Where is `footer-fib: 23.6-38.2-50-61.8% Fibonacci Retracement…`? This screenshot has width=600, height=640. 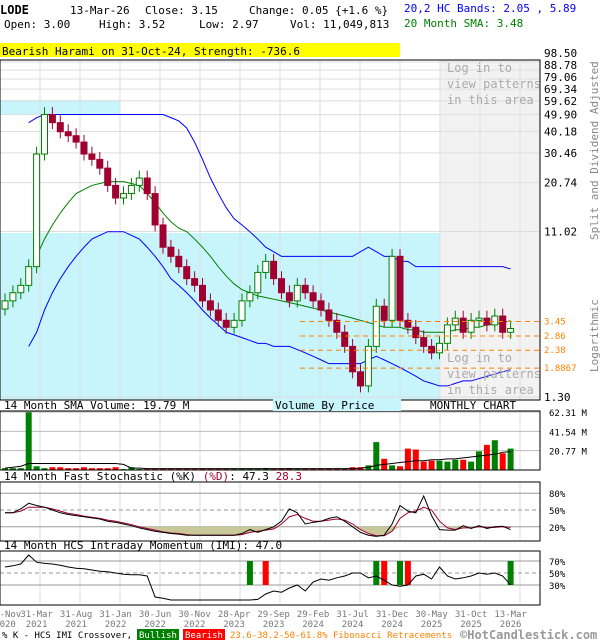 footer-fib: 23.6-38.2-50-61.8% Fibonacci Retracement… is located at coordinates (341, 635).